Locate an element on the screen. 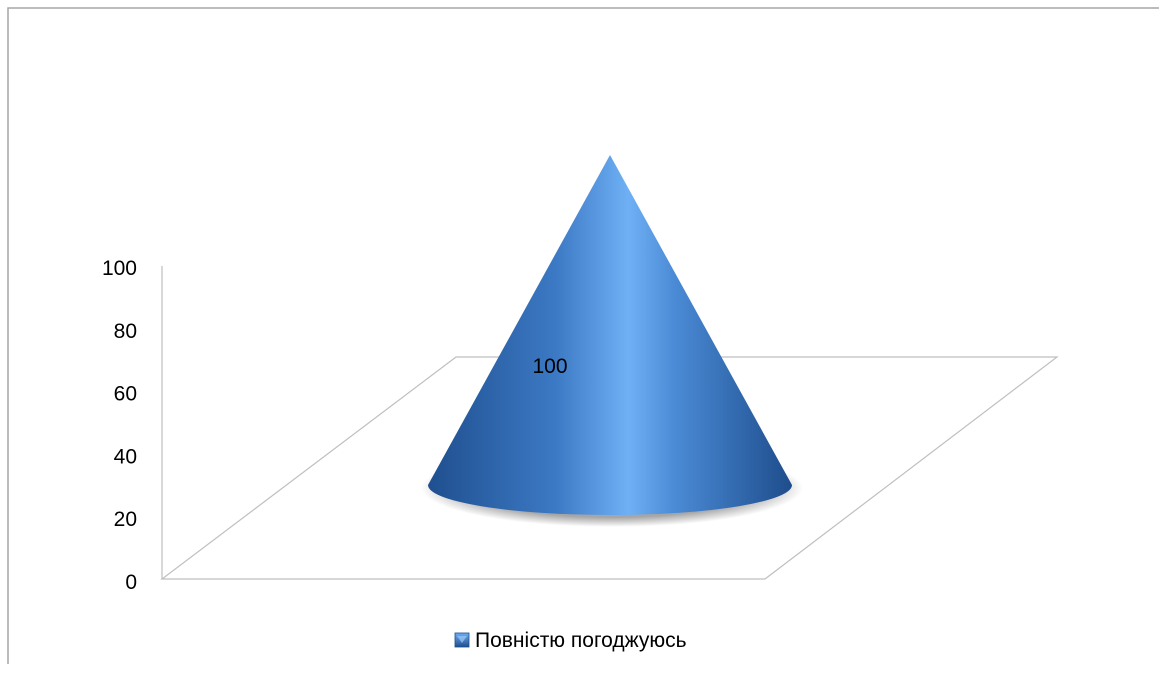 The height and width of the screenshot is (677, 1159). data-label-0: 100 is located at coordinates (549, 366).